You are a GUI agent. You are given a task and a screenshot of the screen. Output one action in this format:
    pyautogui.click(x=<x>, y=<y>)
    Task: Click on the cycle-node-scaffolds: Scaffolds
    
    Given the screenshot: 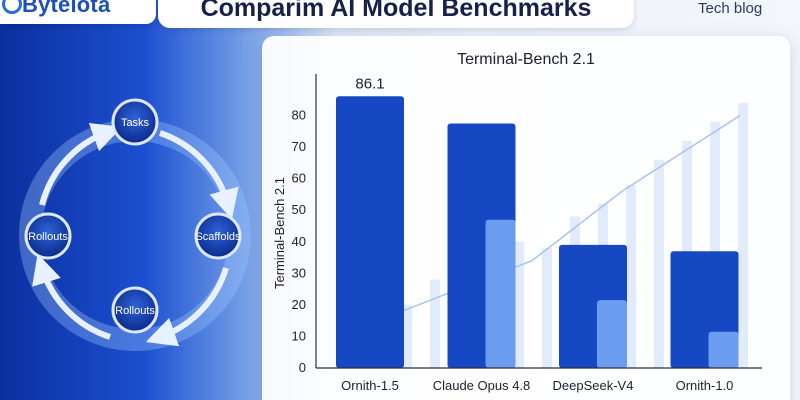 What is the action you would take?
    pyautogui.click(x=218, y=236)
    